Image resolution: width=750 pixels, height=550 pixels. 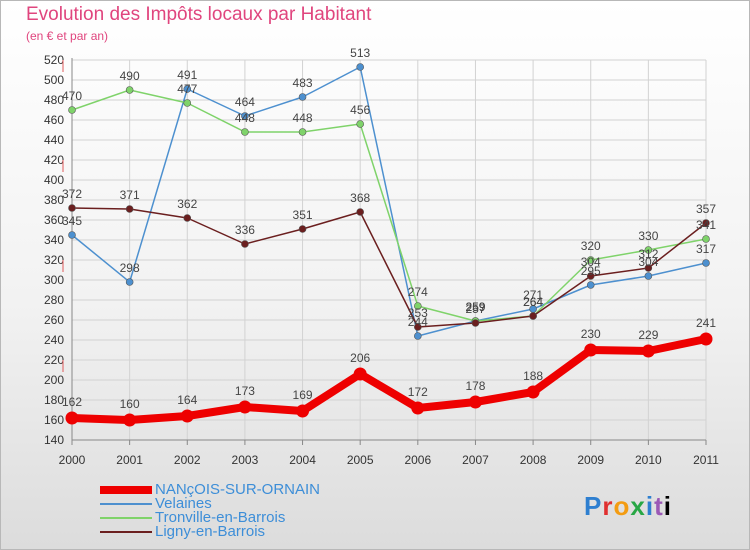 I want to click on data-label: 357, so click(x=706, y=209).